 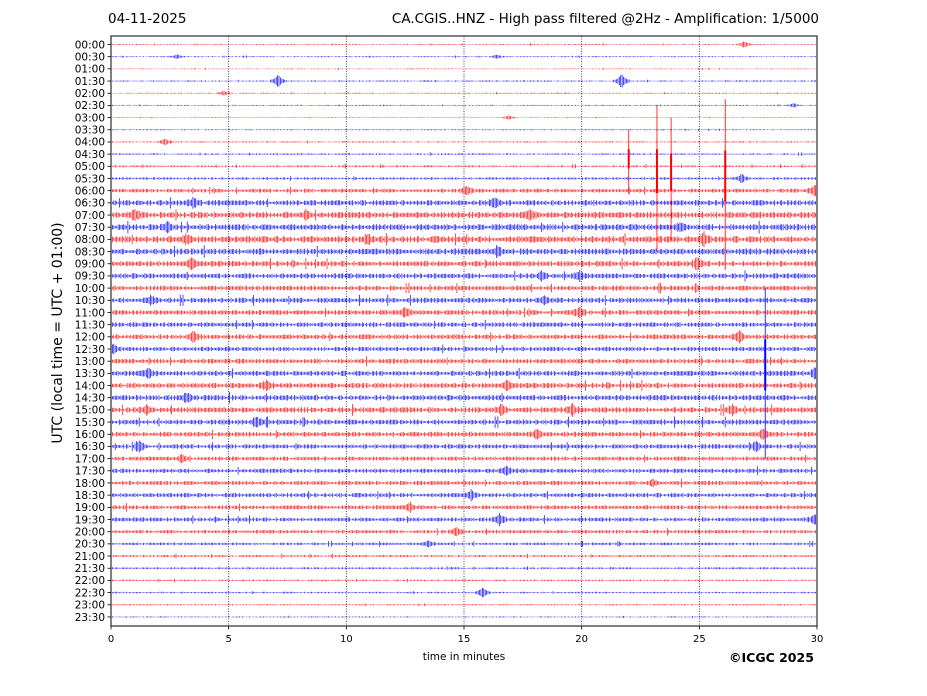 I want to click on y-tick-label: 13:00, so click(x=90, y=362).